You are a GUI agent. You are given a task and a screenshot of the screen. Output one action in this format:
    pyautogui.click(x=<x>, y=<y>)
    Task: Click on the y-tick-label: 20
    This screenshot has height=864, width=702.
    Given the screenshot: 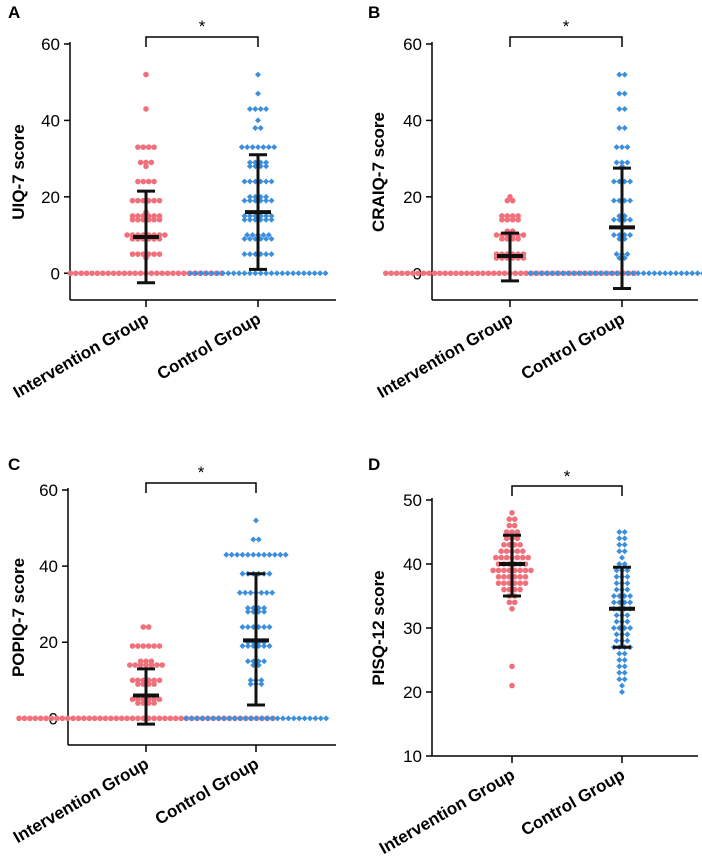 What is the action you would take?
    pyautogui.click(x=412, y=692)
    